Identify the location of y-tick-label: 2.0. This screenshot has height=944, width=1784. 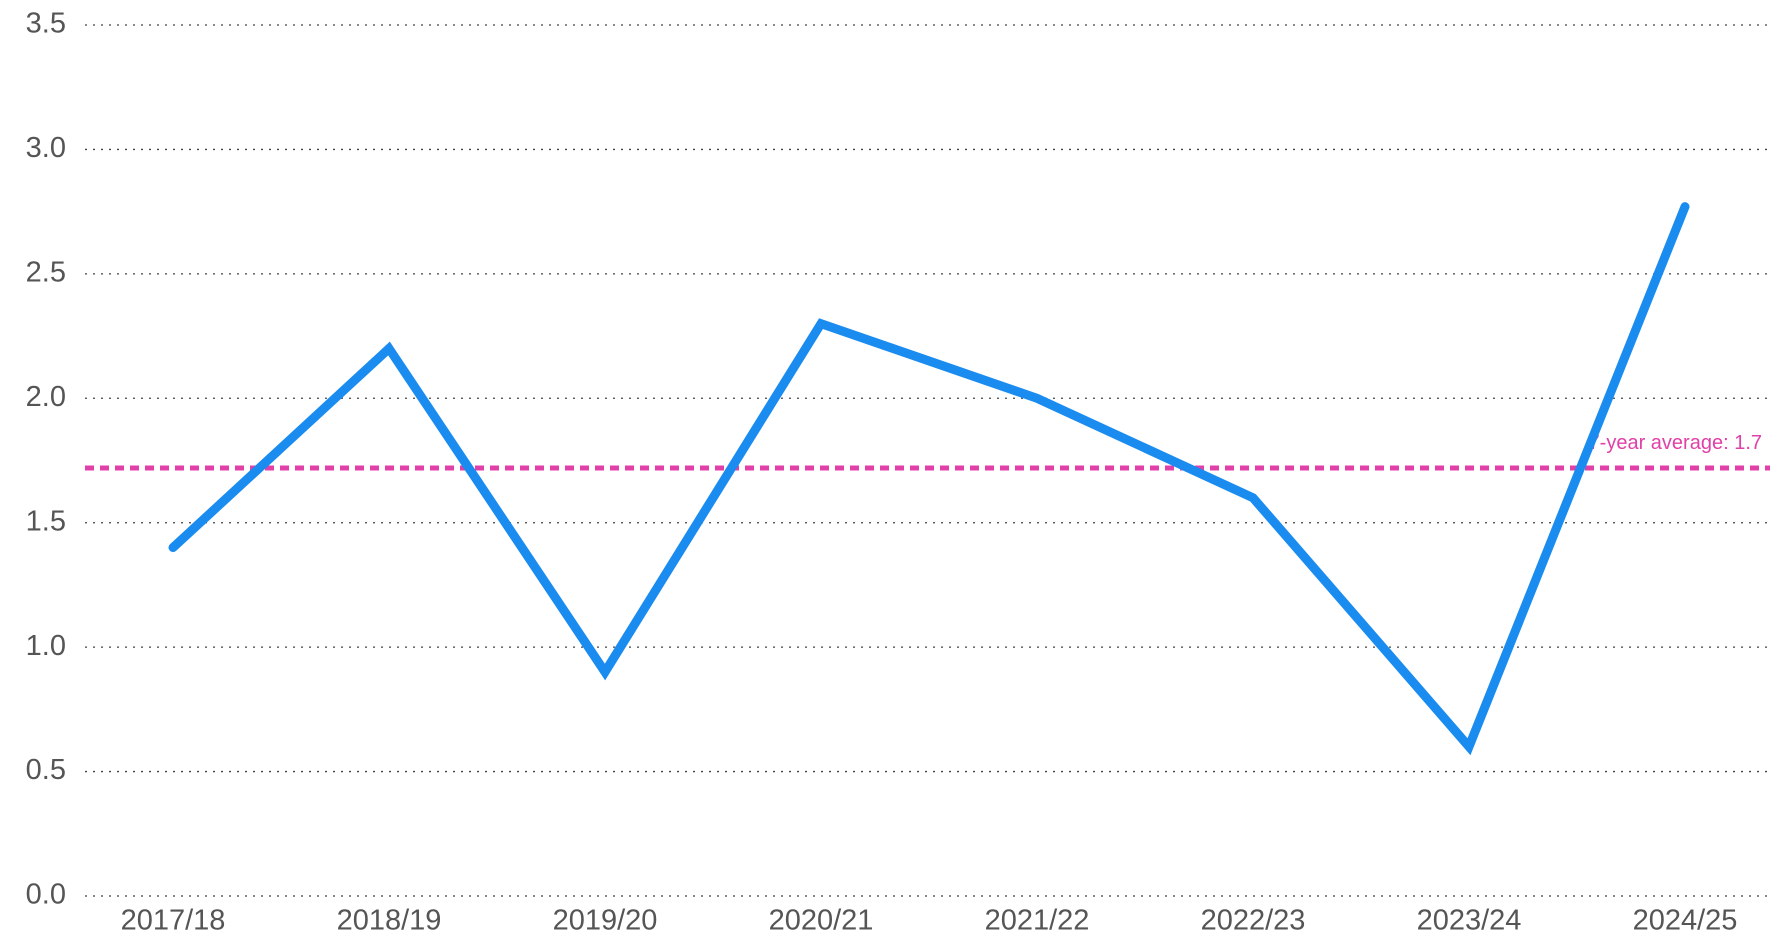
(46, 397).